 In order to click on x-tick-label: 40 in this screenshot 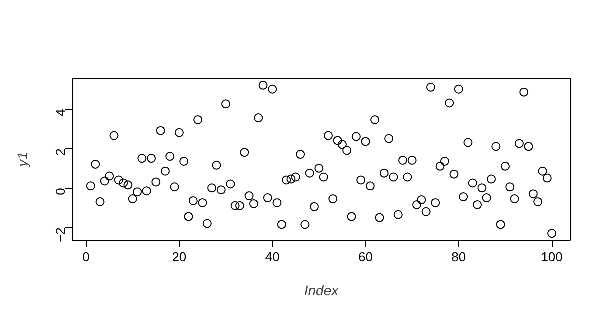, I will do `click(272, 257)`.